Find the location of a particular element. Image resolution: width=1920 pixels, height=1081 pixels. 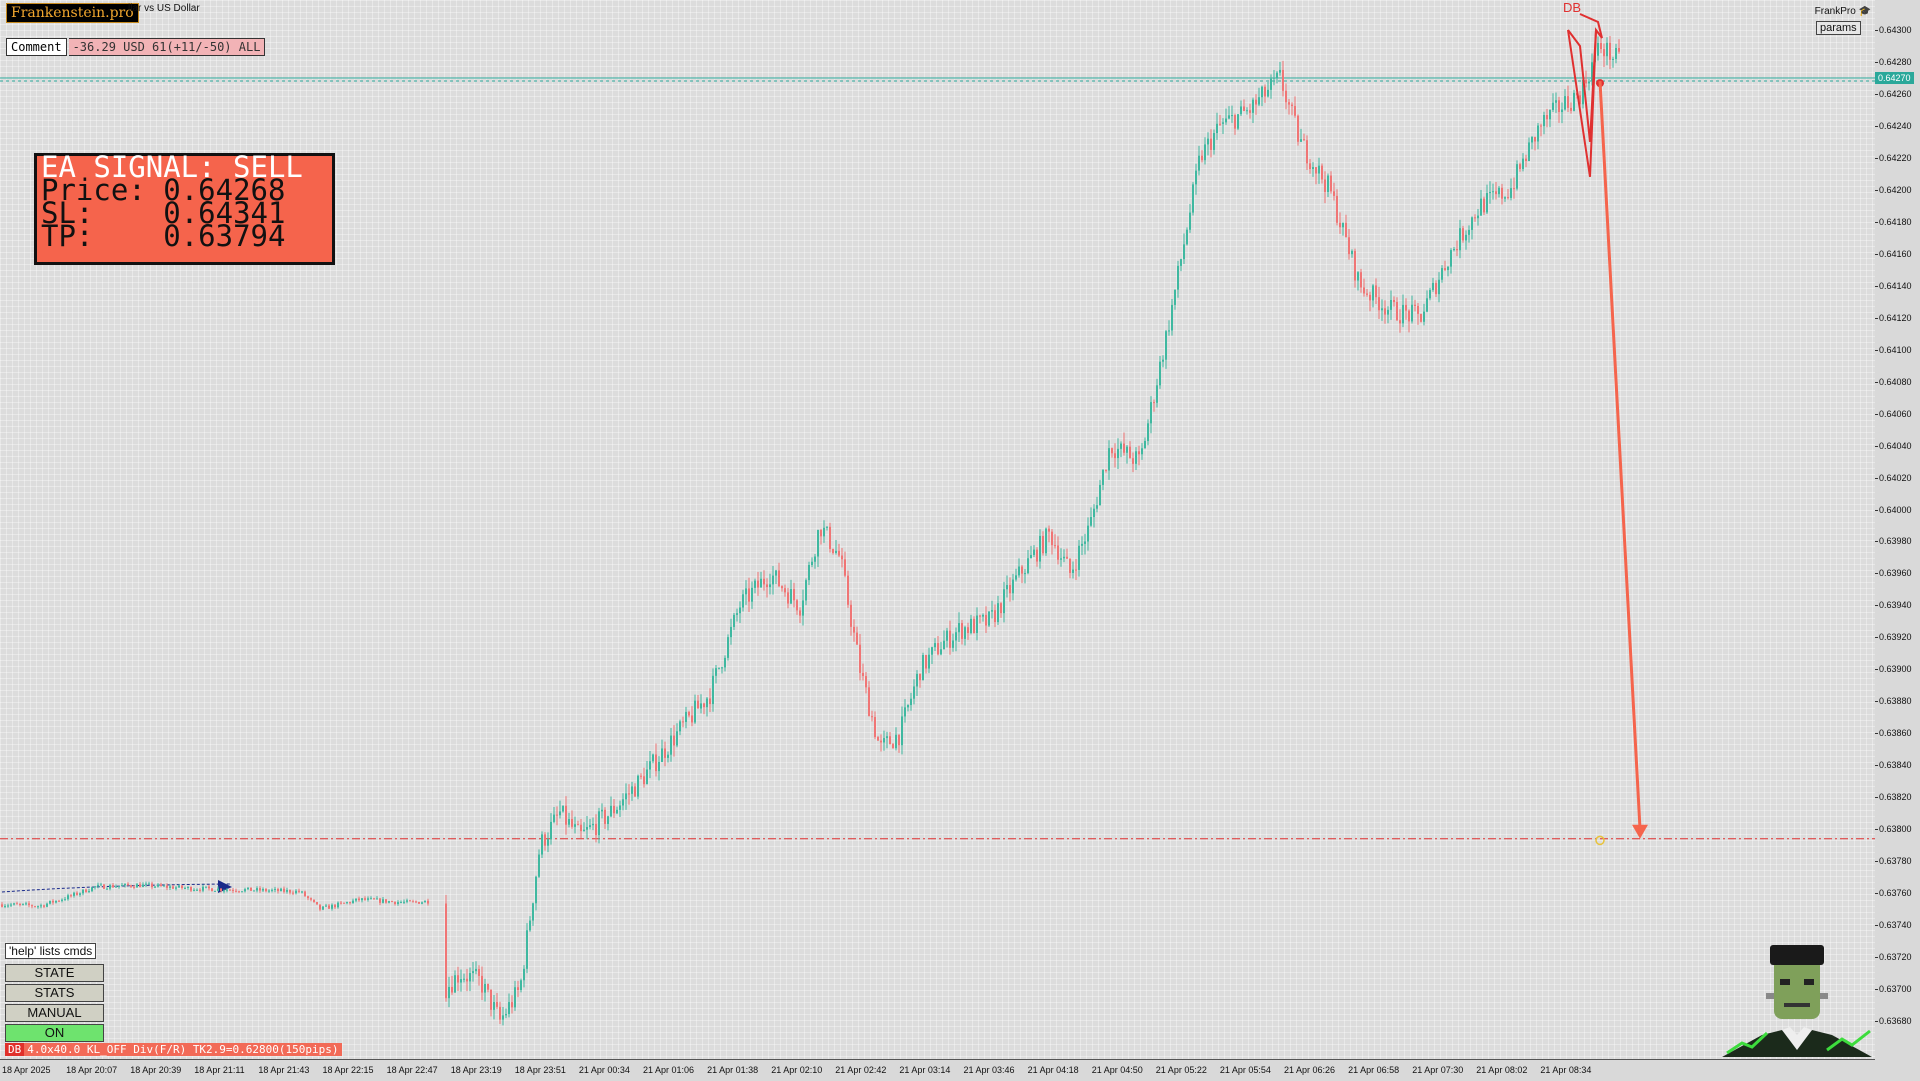

signal-price-row: Price: 0.64268 is located at coordinates (184, 190).